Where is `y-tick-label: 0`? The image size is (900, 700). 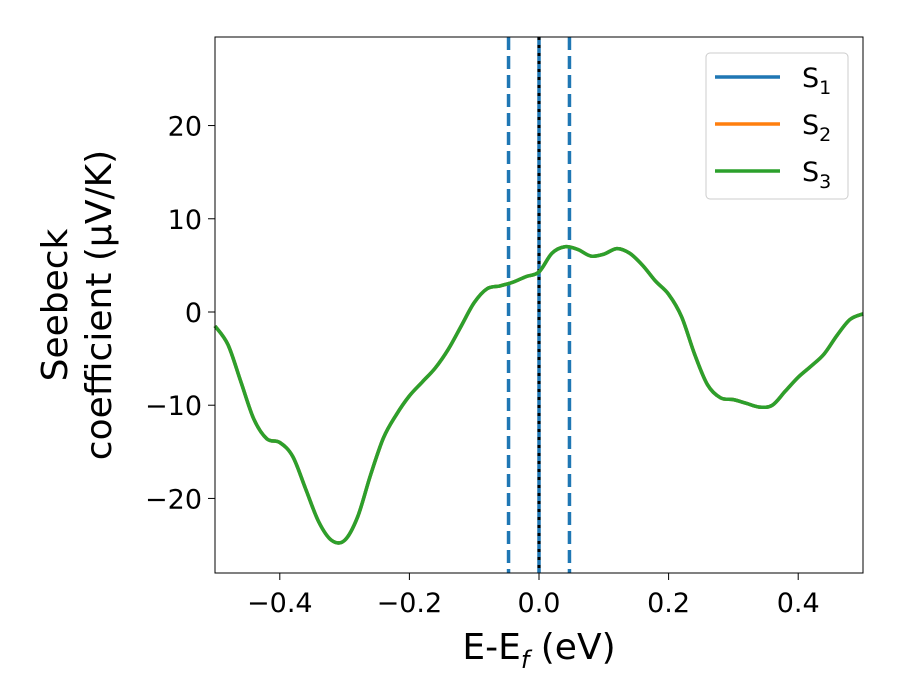 y-tick-label: 0 is located at coordinates (193, 313).